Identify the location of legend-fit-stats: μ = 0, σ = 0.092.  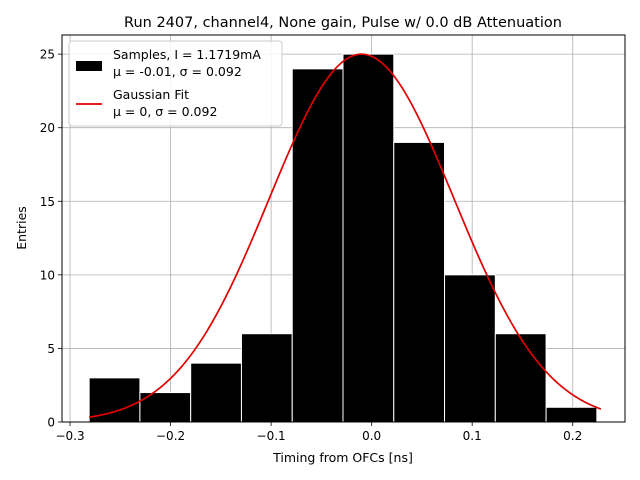
(165, 111).